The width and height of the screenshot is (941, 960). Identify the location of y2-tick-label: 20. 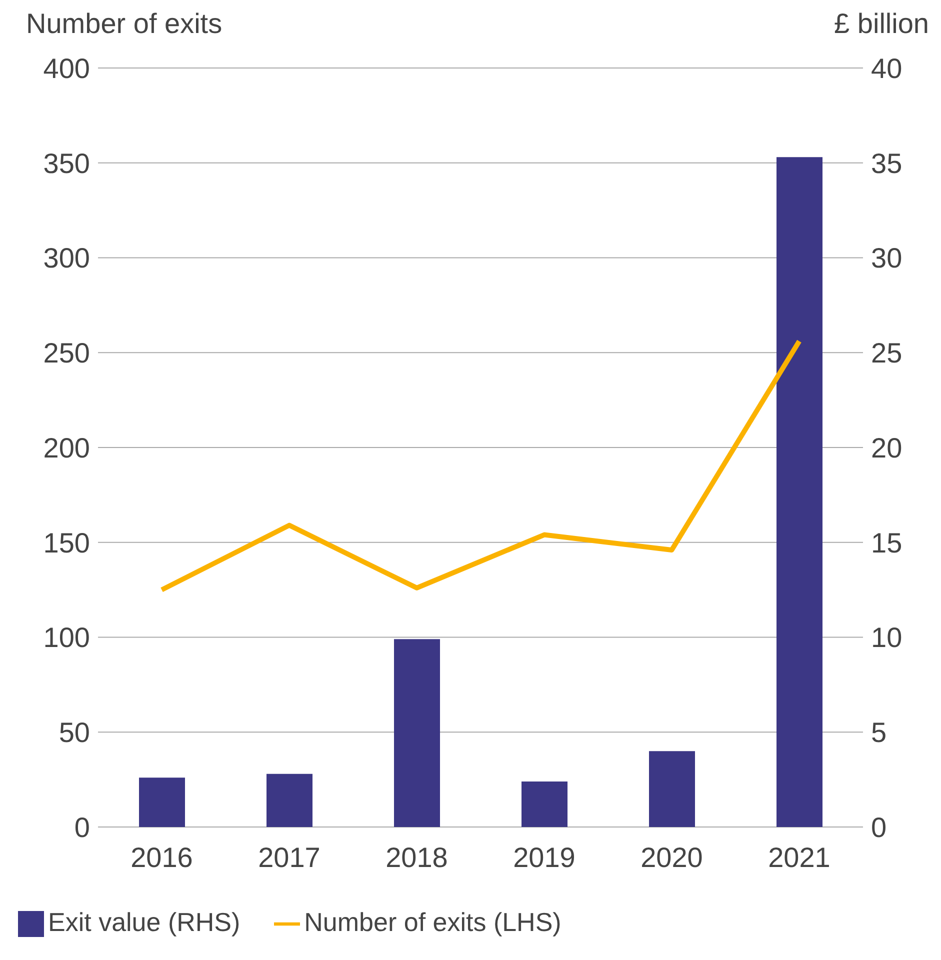
(886, 448).